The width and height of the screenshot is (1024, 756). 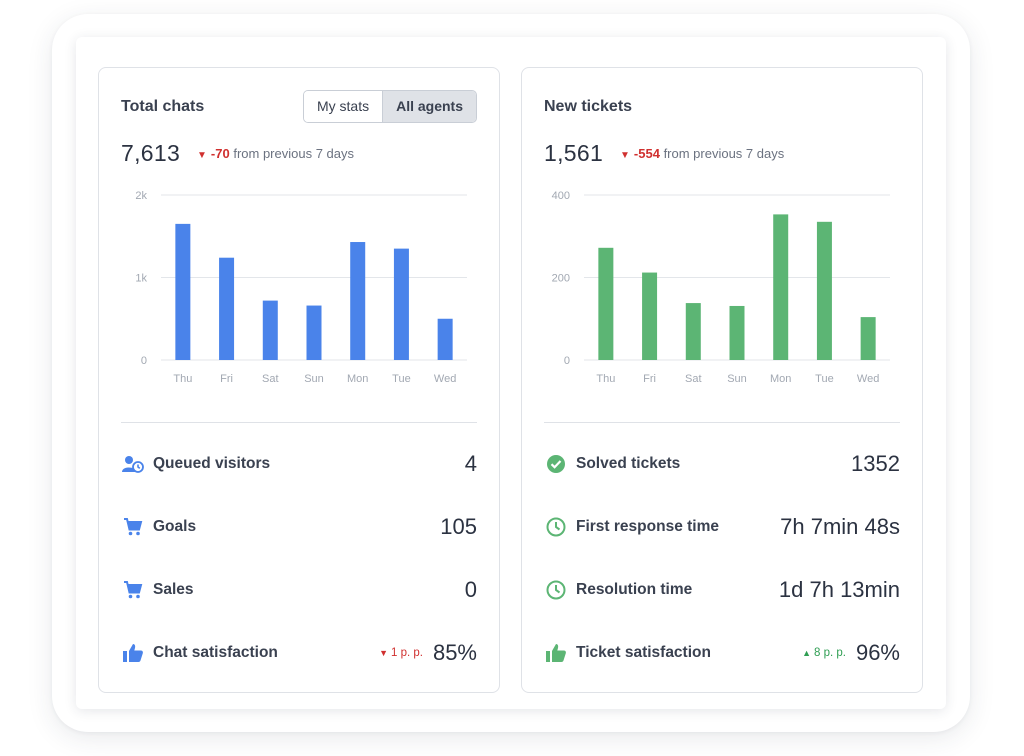 What do you see at coordinates (722, 527) in the screenshot?
I see `stat-row-first-response-time: First response time 7h 7min 48s` at bounding box center [722, 527].